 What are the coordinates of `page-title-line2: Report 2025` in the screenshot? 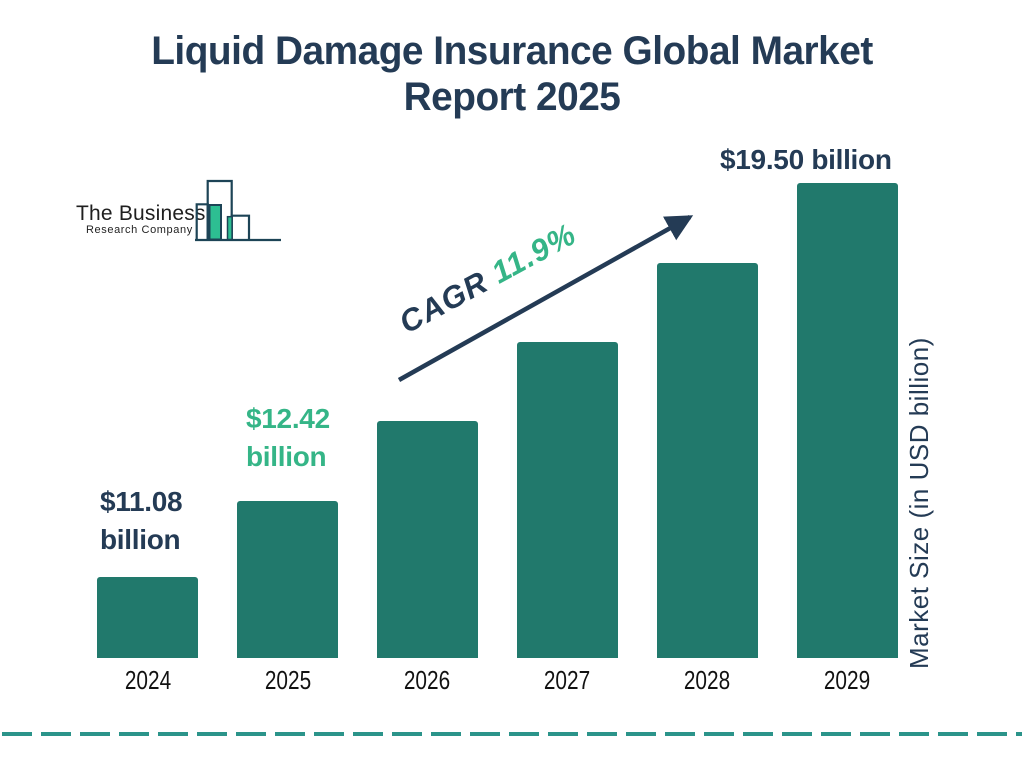 It's located at (512, 97).